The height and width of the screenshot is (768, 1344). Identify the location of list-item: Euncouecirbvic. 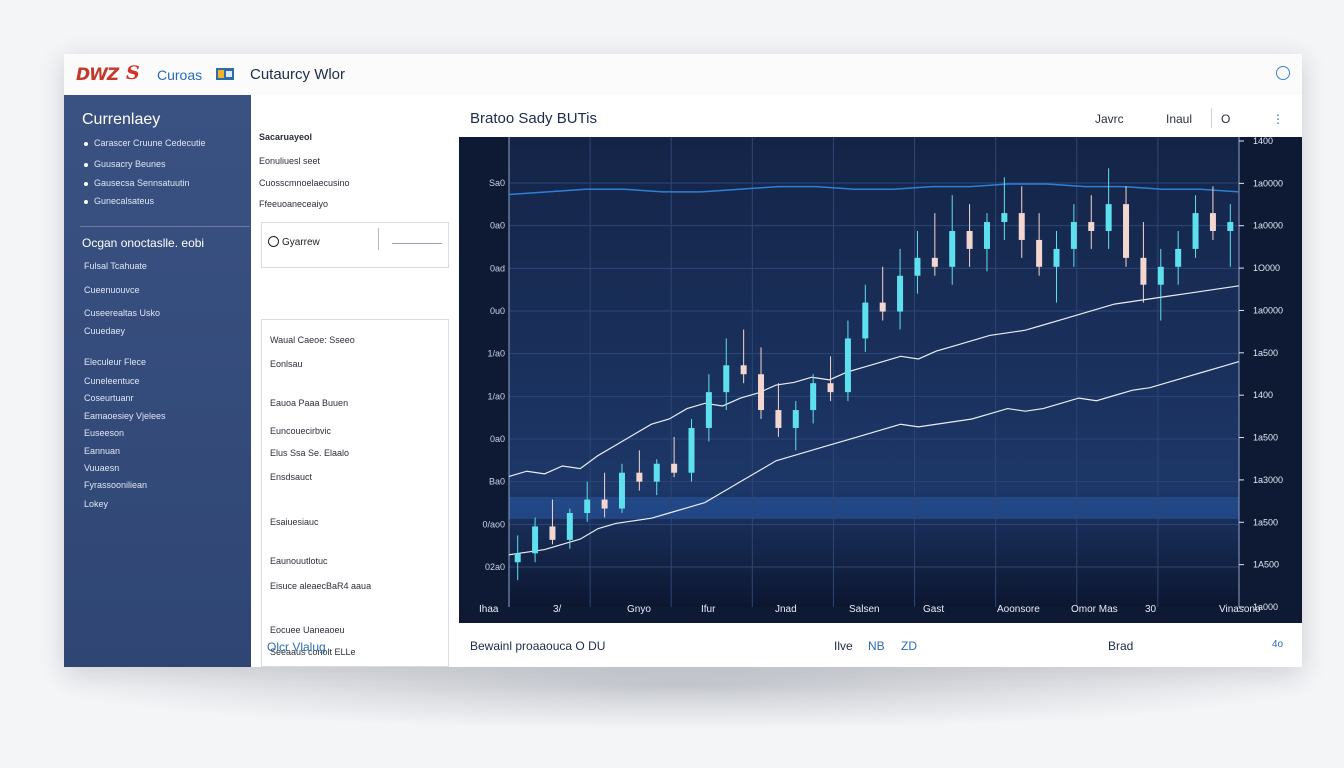
(301, 431).